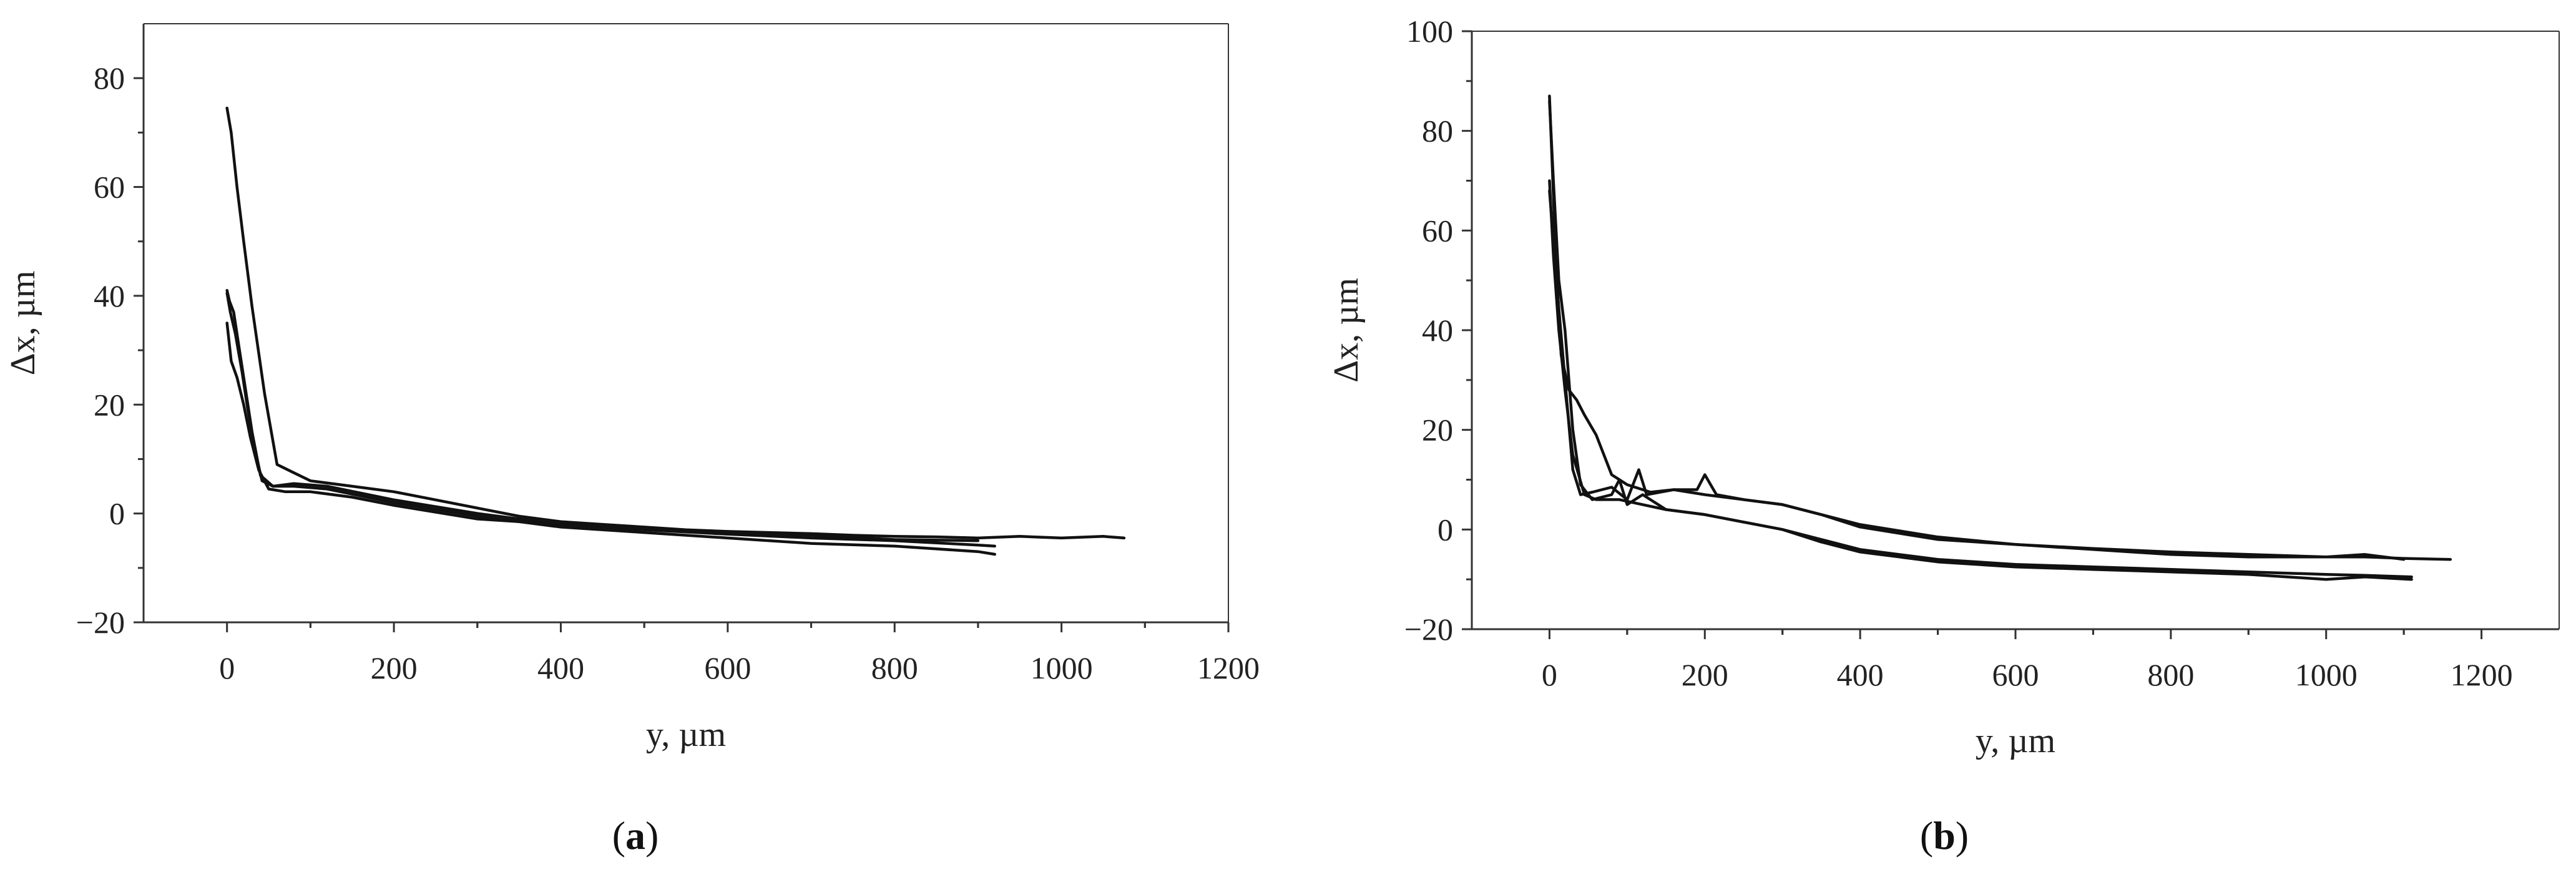  What do you see at coordinates (635, 835) in the screenshot?
I see `panel-label: (a)` at bounding box center [635, 835].